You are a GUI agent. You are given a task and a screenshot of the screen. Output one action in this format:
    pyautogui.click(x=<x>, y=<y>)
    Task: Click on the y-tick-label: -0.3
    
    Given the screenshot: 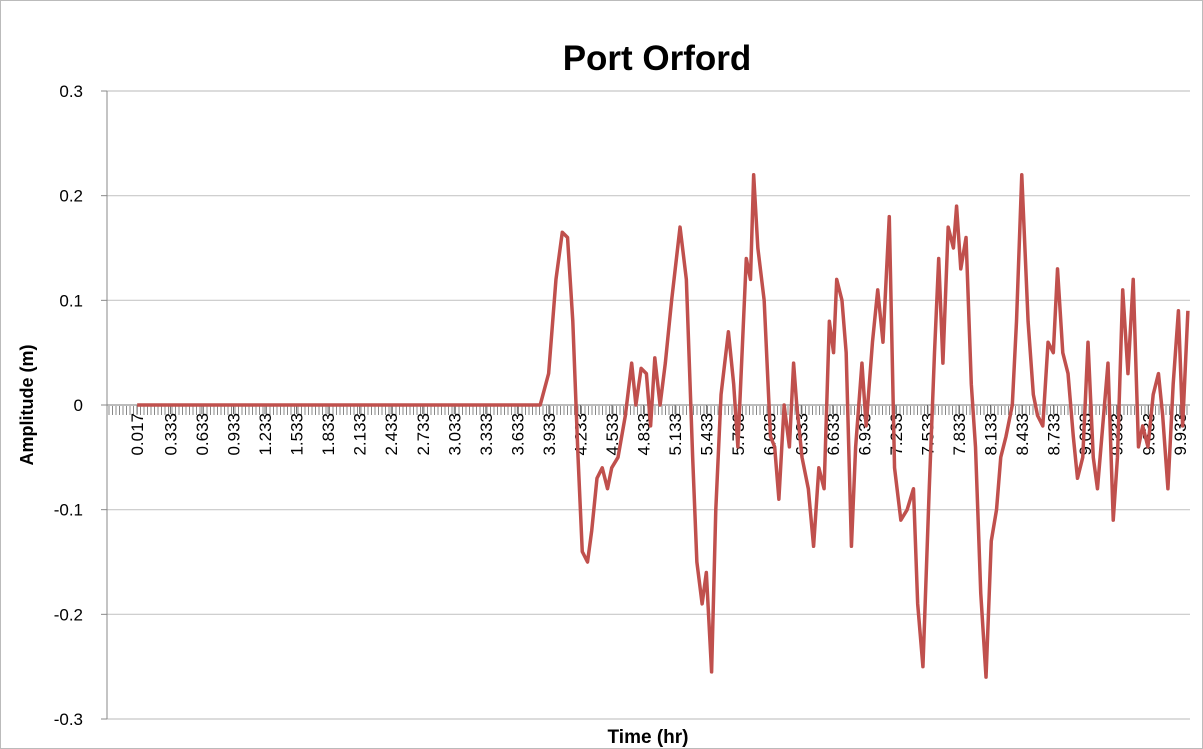 What is the action you would take?
    pyautogui.click(x=68, y=719)
    